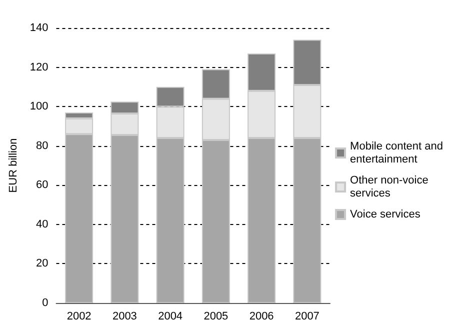 This screenshot has width=450, height=331. What do you see at coordinates (42, 185) in the screenshot?
I see `y-tick-label: 60` at bounding box center [42, 185].